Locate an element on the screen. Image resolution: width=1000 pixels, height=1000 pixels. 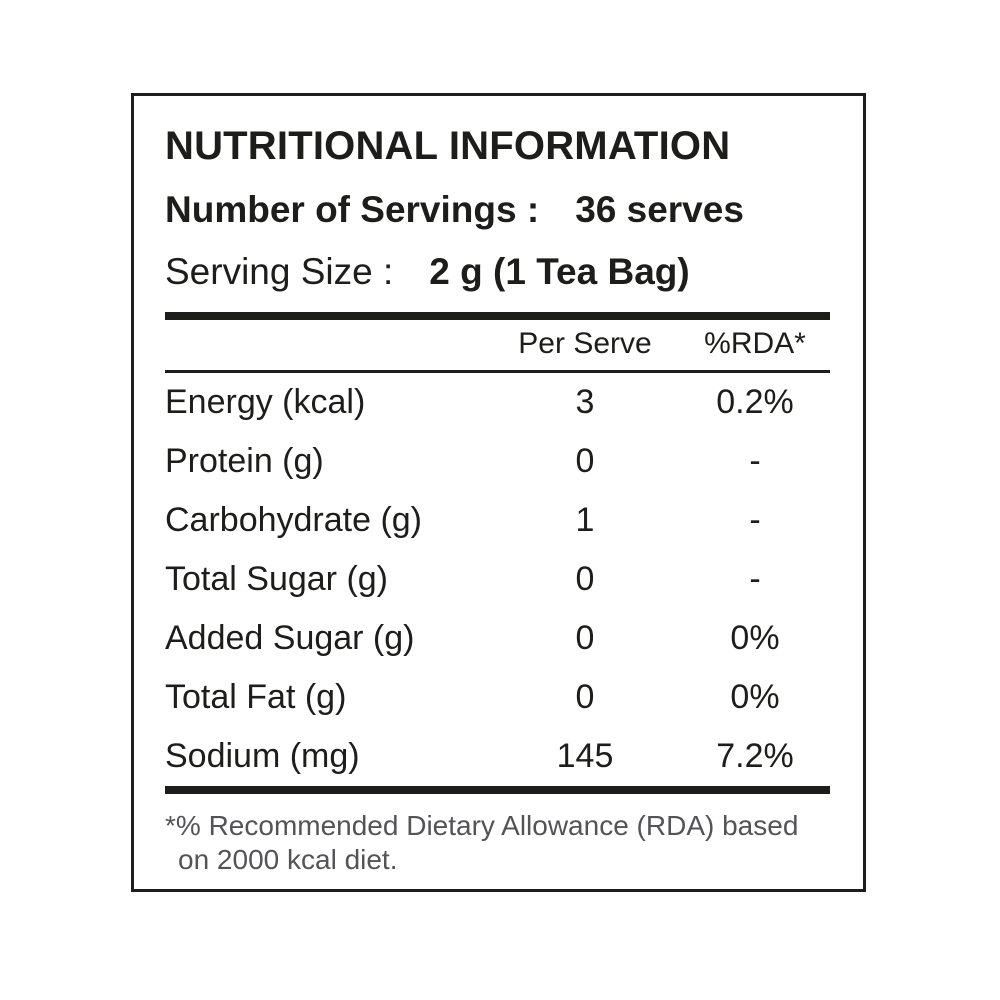
servings-line: Number of Servings : 36 serves is located at coordinates (497, 210).